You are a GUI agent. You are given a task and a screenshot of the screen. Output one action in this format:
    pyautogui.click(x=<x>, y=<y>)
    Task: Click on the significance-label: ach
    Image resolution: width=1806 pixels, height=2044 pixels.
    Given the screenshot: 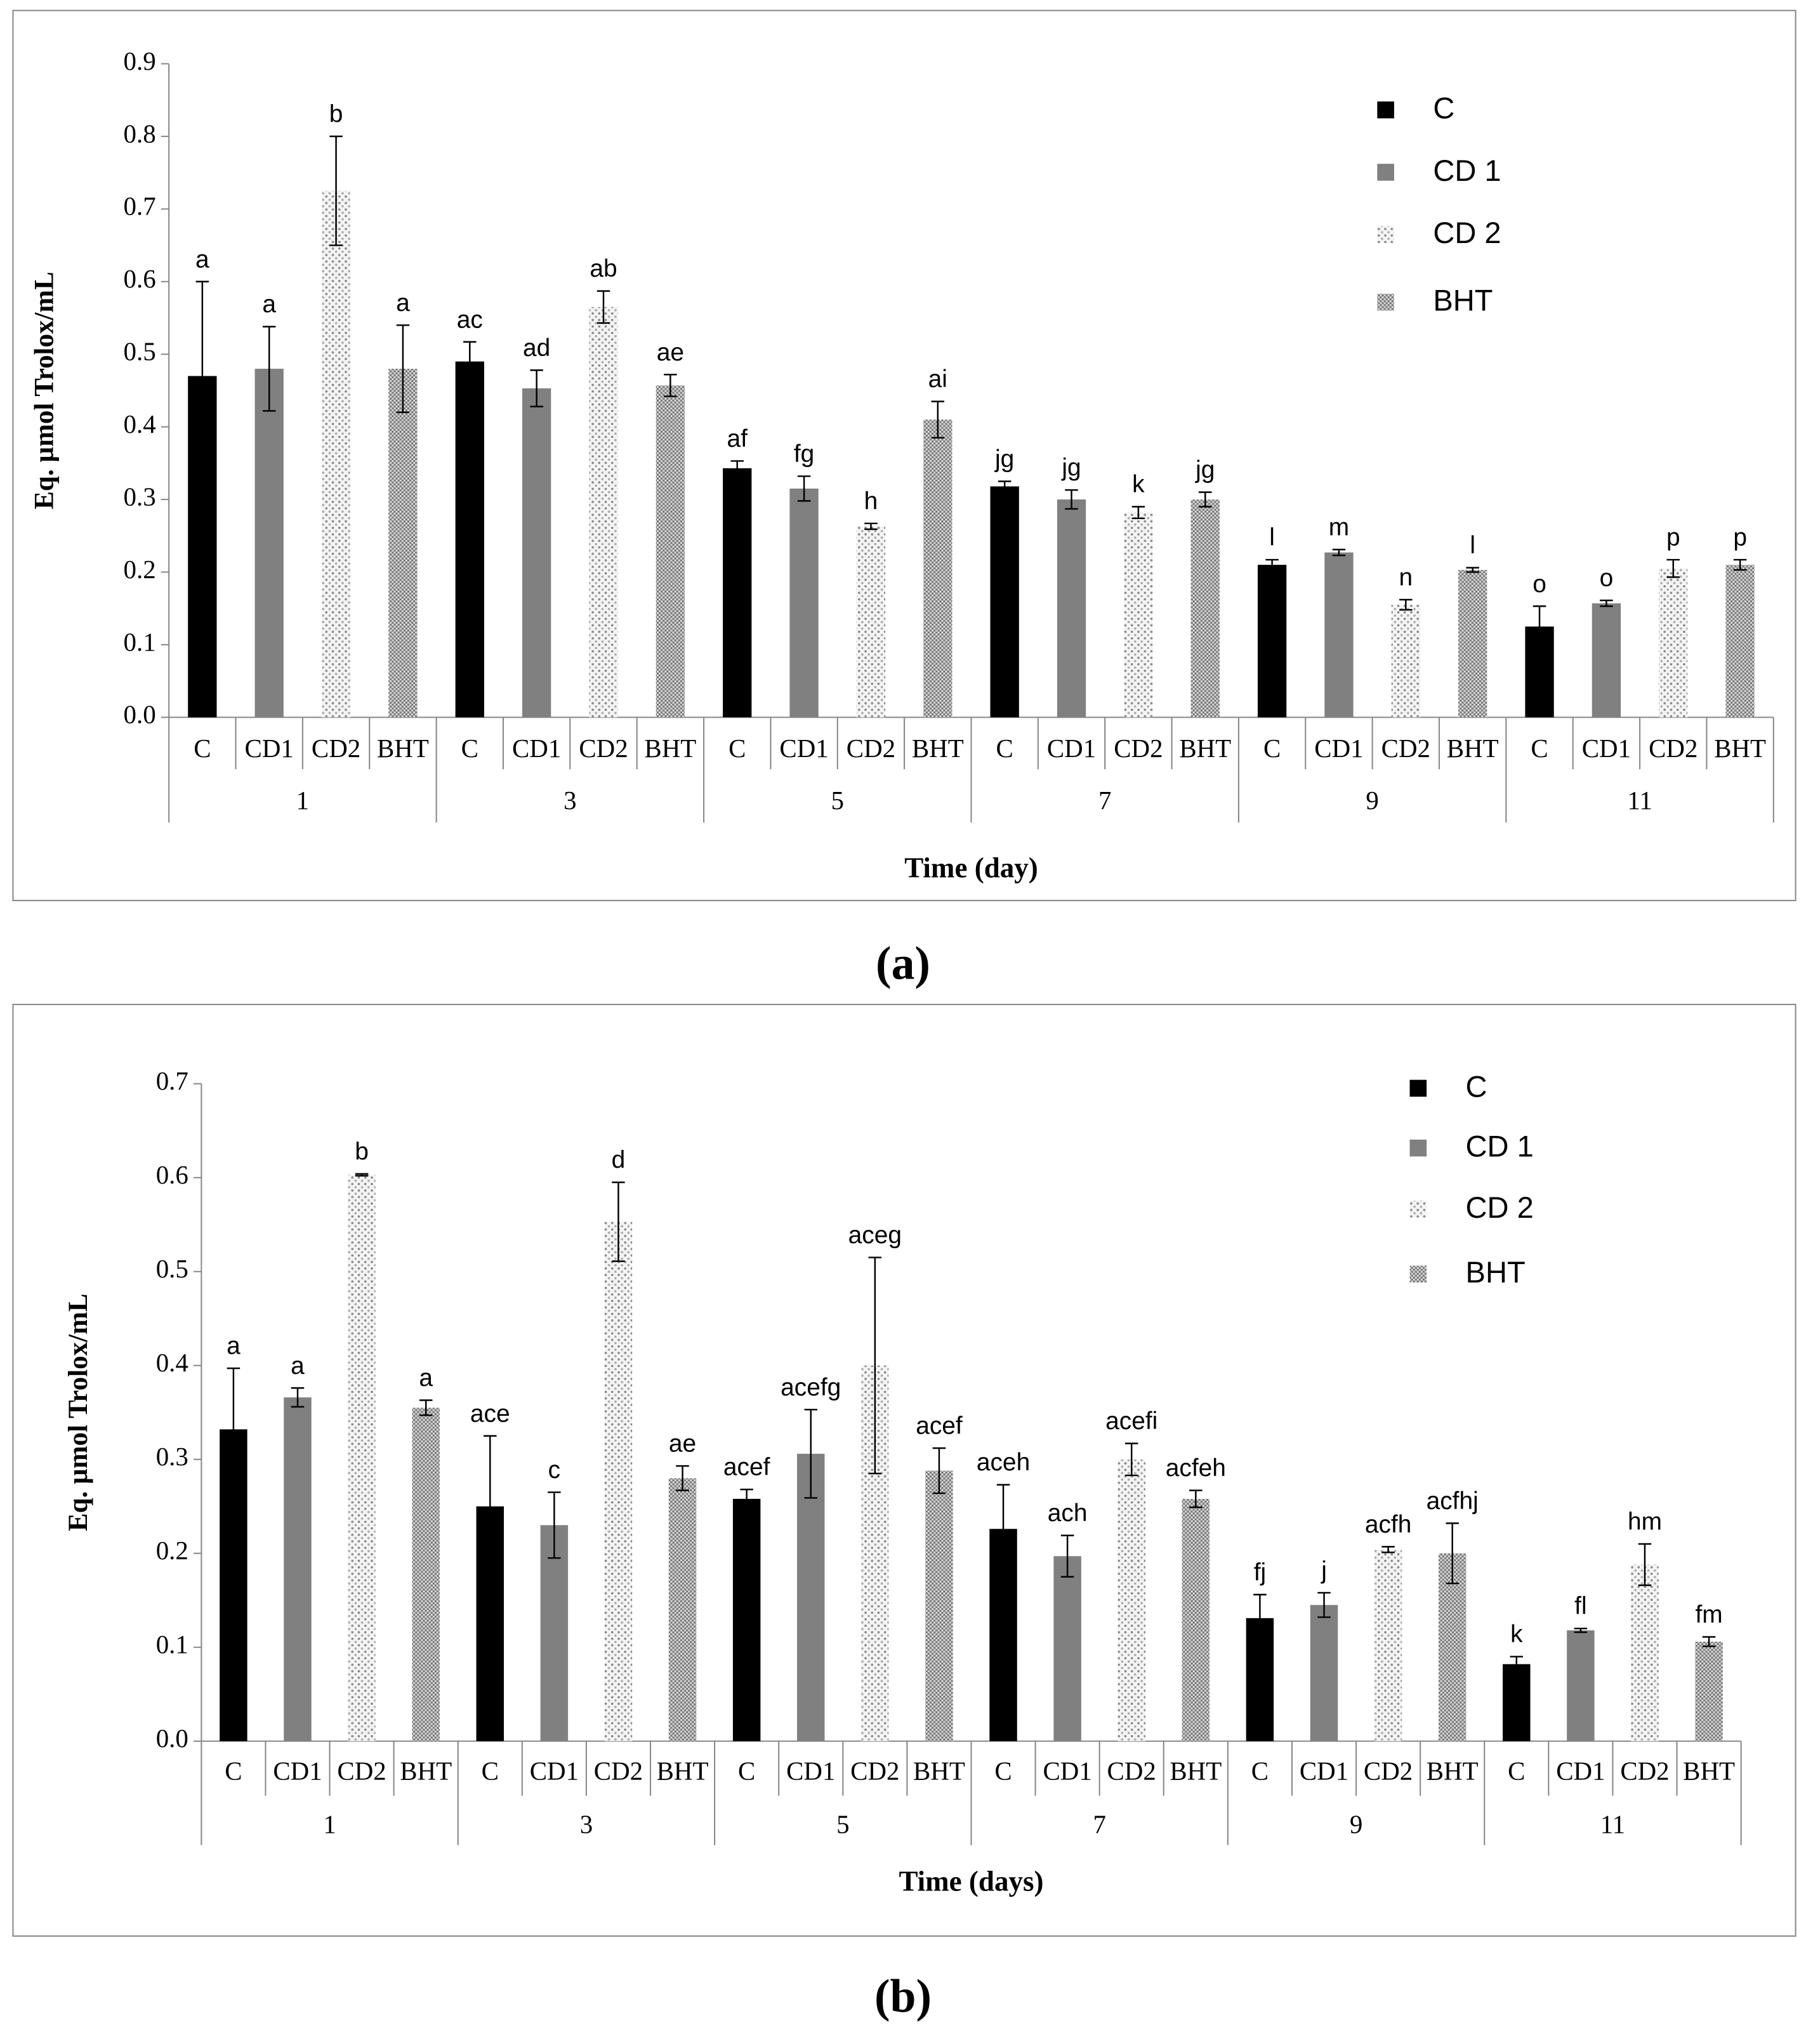 What is the action you would take?
    pyautogui.click(x=1068, y=1514)
    